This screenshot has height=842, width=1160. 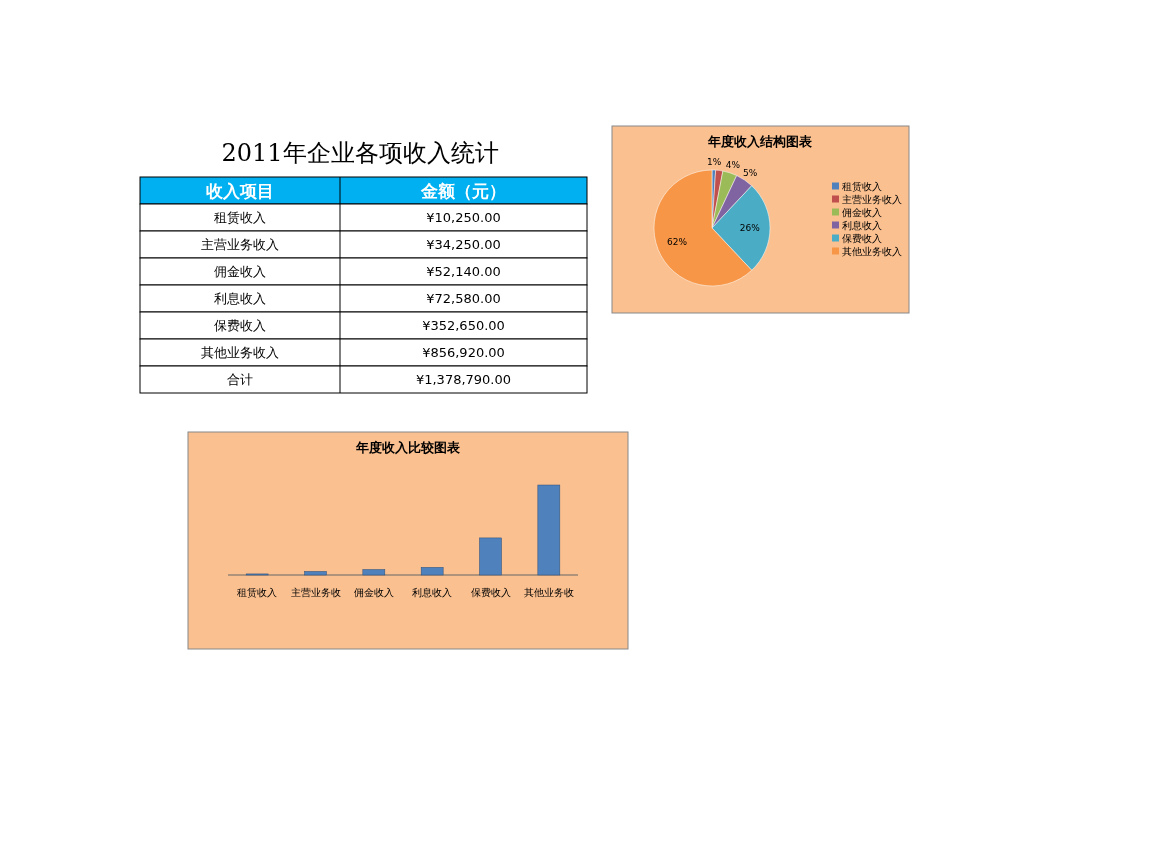 What do you see at coordinates (240, 379) in the screenshot?
I see `category-label: 合计` at bounding box center [240, 379].